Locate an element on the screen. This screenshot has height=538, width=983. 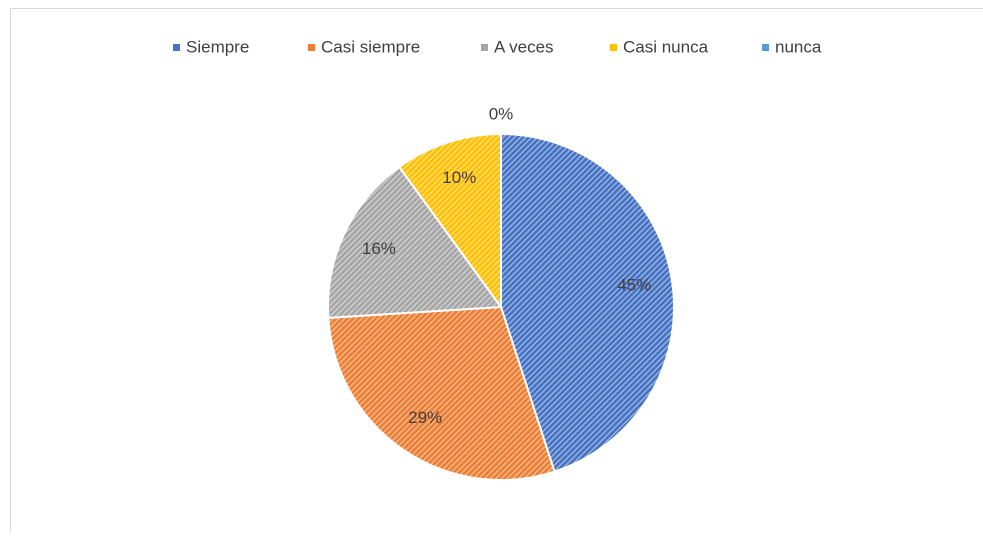
data-label: 45% is located at coordinates (634, 284).